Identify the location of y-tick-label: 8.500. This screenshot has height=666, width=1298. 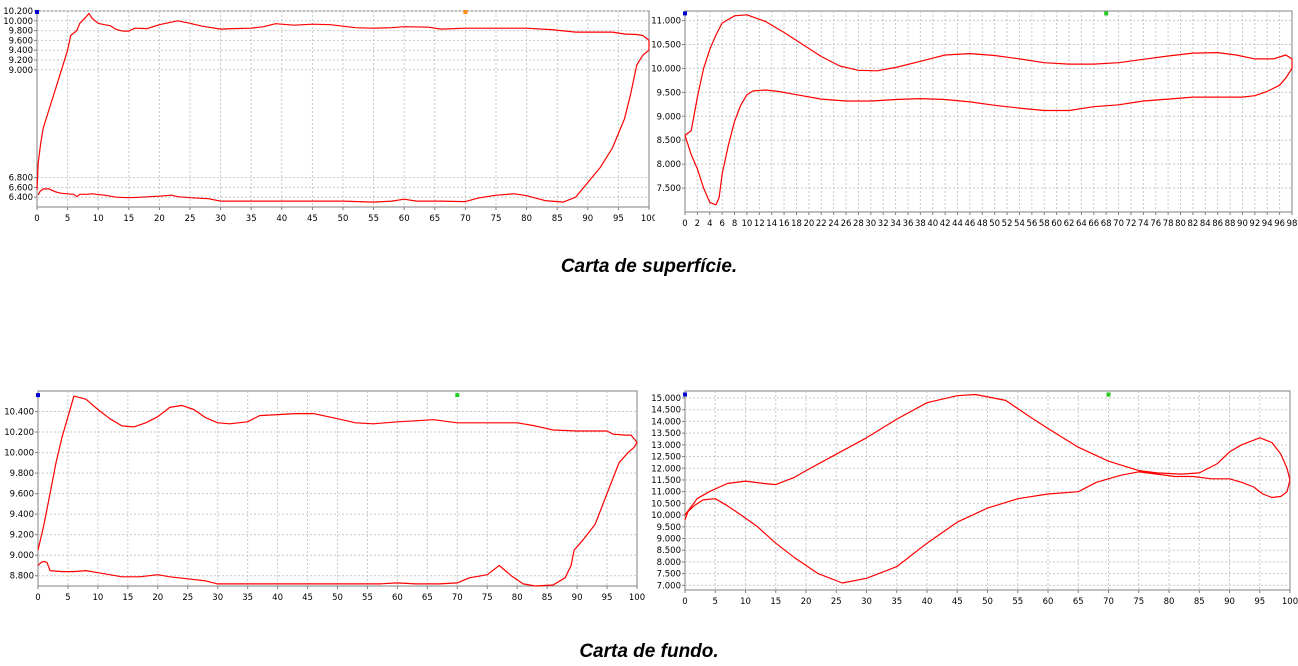
(669, 141).